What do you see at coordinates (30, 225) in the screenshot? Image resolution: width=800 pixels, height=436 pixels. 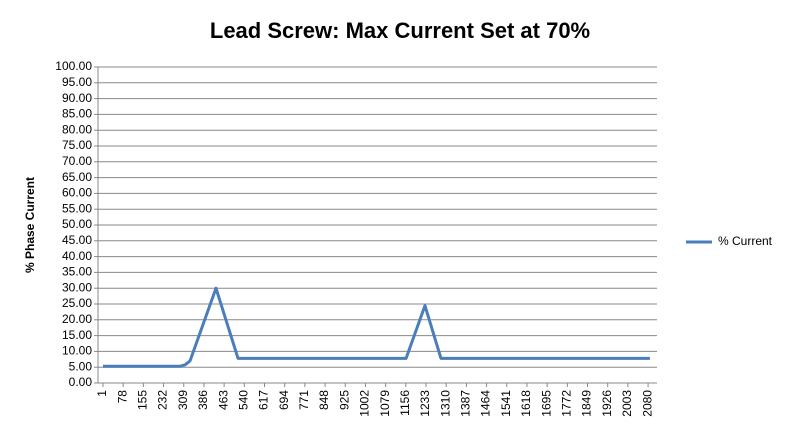 I see `y-axis-title: % Phase Current` at bounding box center [30, 225].